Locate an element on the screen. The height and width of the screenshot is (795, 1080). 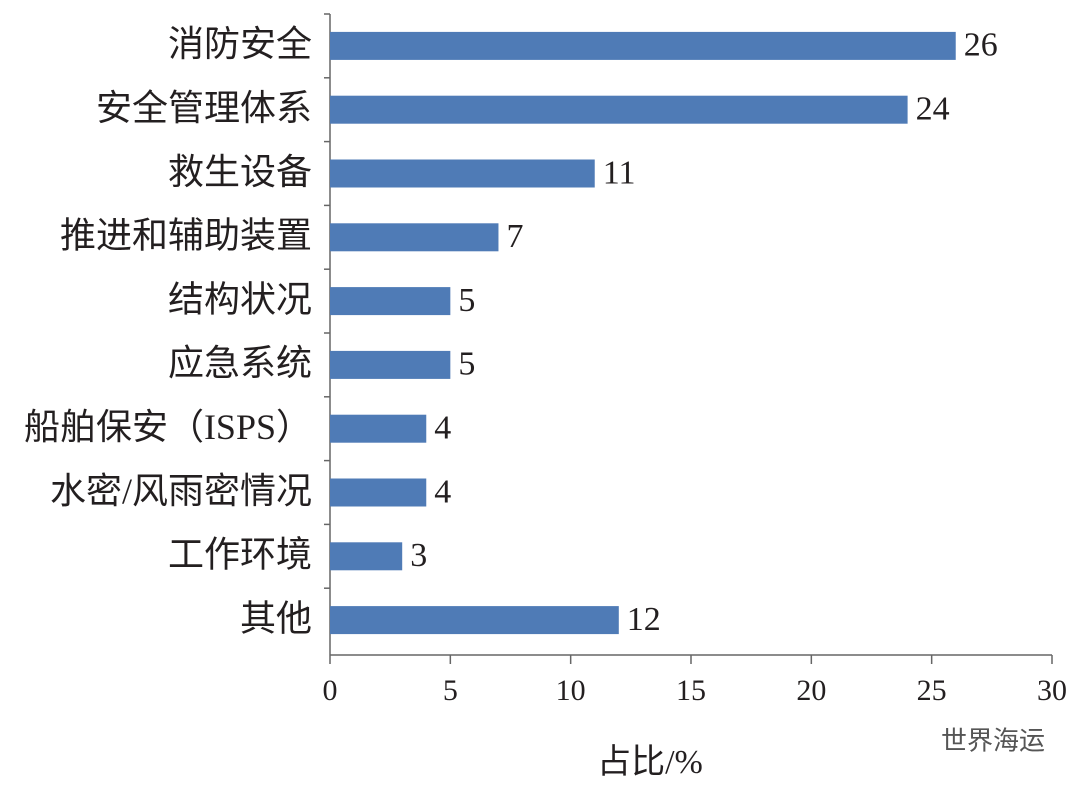
y-tick-label: 消防安全 is located at coordinates (240, 44).